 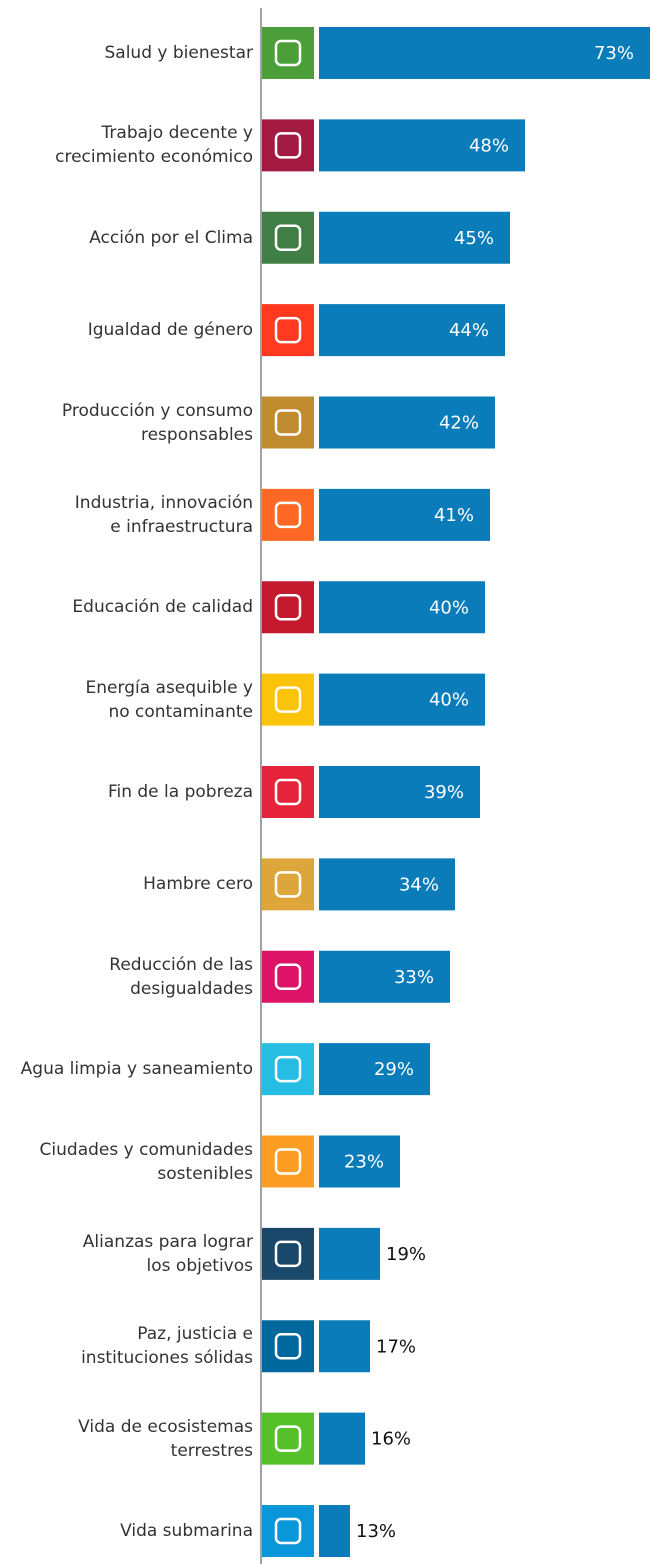 I want to click on category-label: Hambre cero, so click(x=198, y=884).